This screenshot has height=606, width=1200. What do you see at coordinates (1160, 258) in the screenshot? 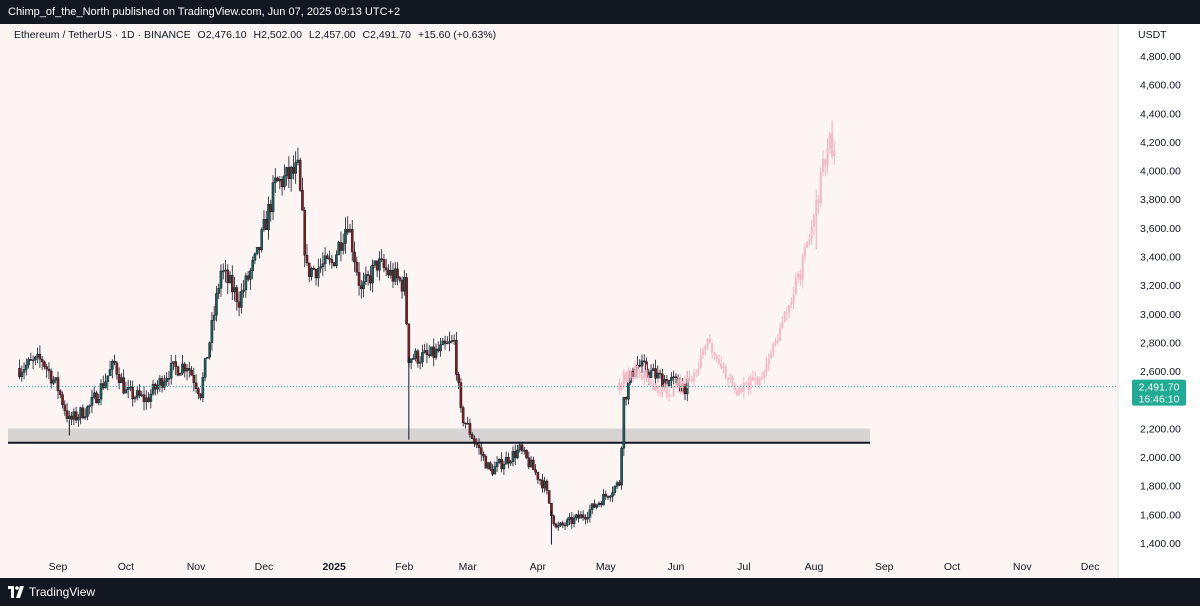
I see `price-tick-label: 3,400.00` at bounding box center [1160, 258].